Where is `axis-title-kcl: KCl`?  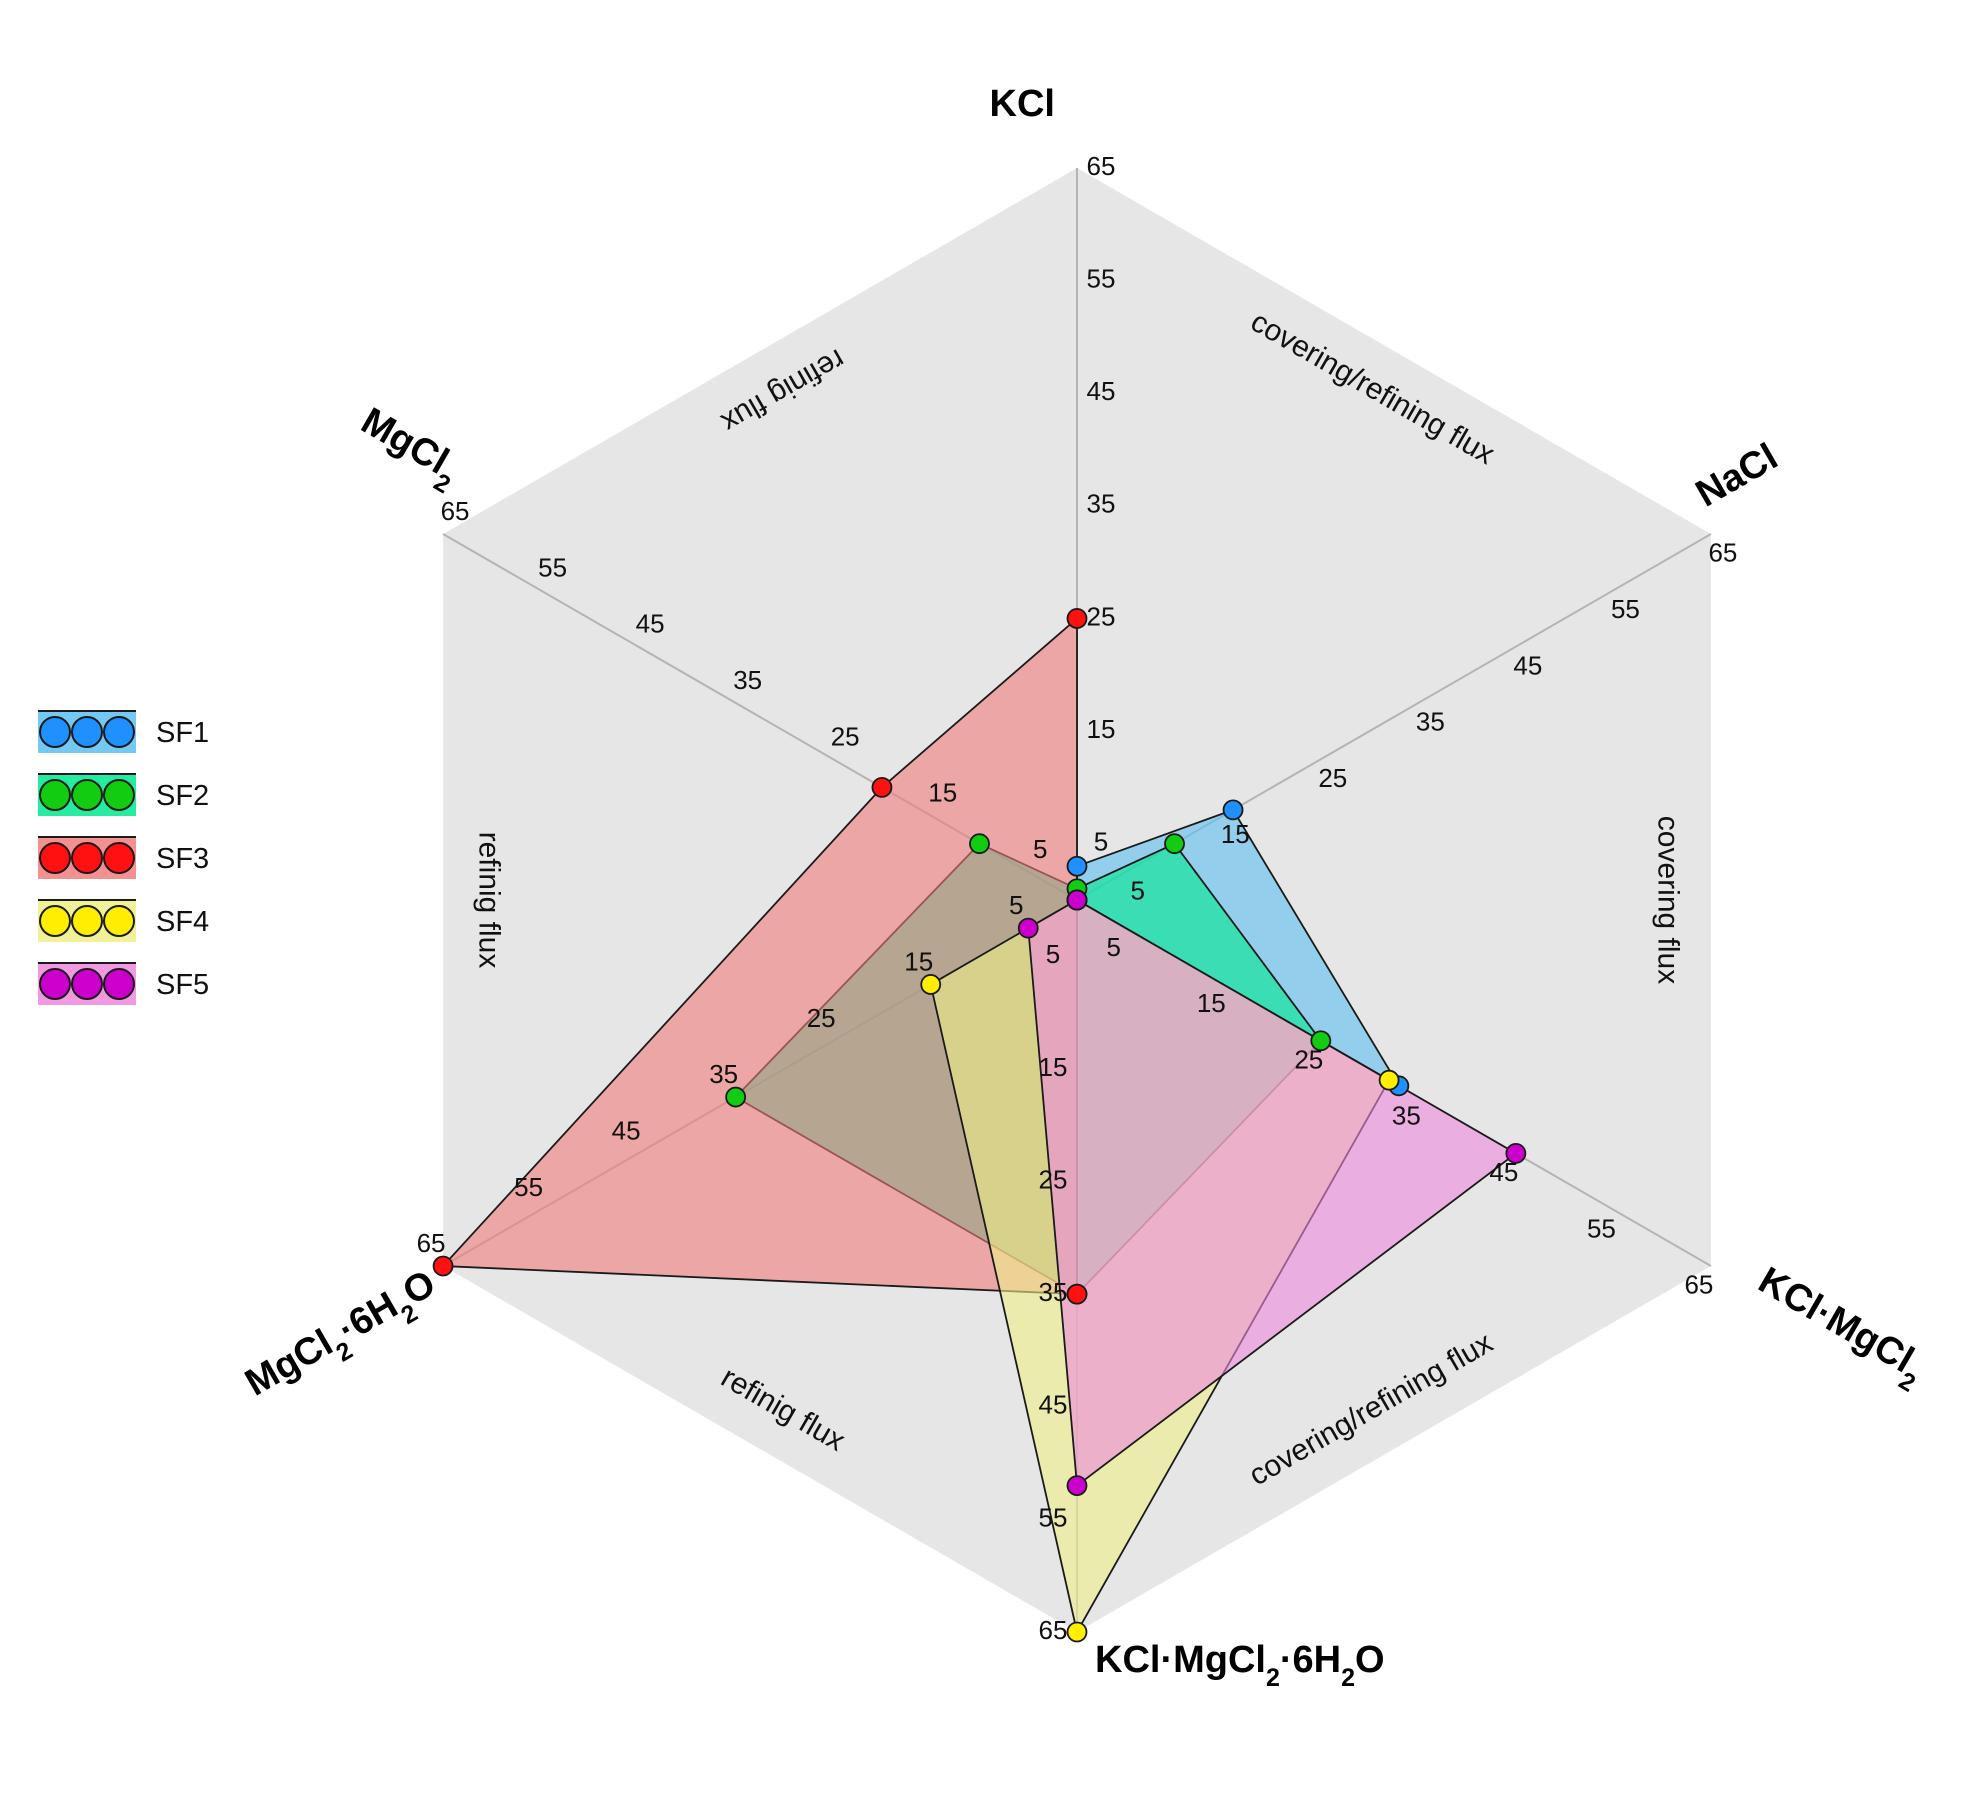 axis-title-kcl: KCl is located at coordinates (1022, 104).